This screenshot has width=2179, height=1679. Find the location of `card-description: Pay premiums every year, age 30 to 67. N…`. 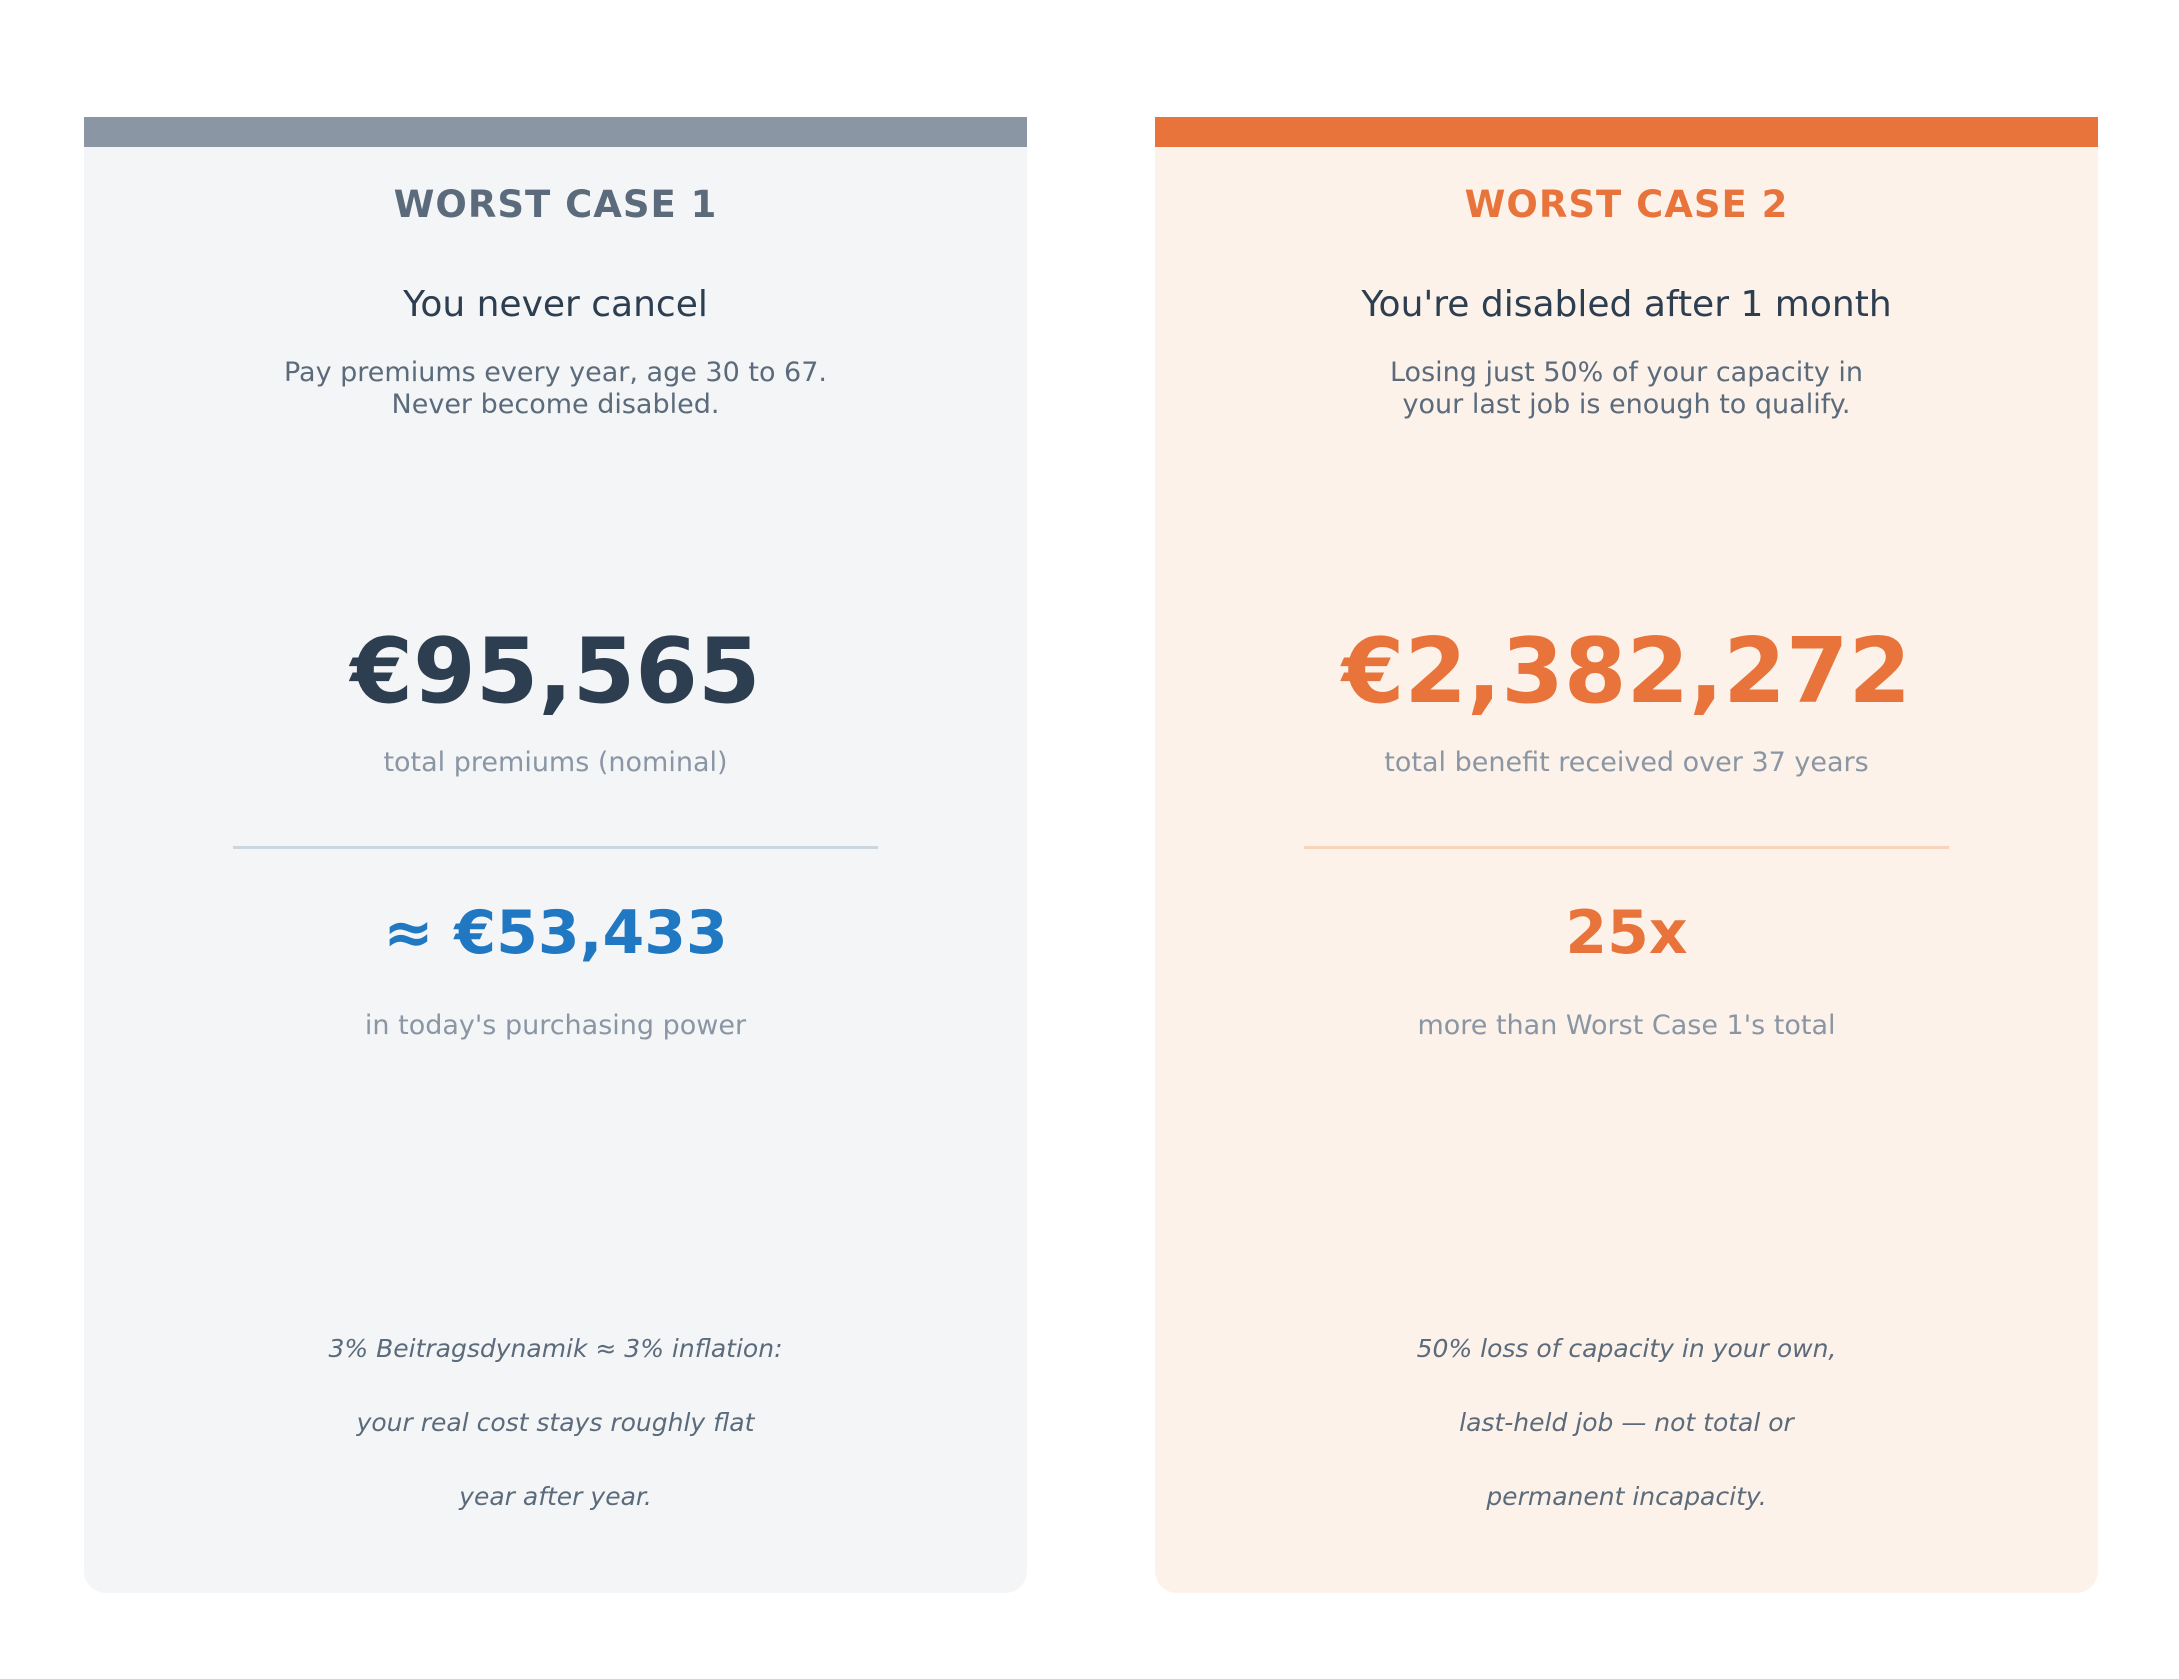

card-description: Pay premiums every year, age 30 to 67. N… is located at coordinates (555, 389).